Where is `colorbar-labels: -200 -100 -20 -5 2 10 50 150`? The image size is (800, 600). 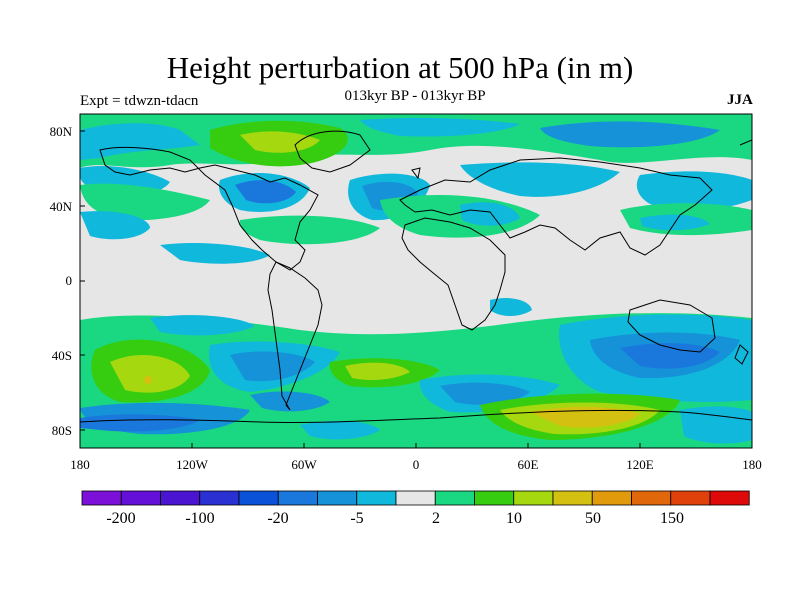
colorbar-labels: -200 -100 -20 -5 2 10 50 150 is located at coordinates (395, 518).